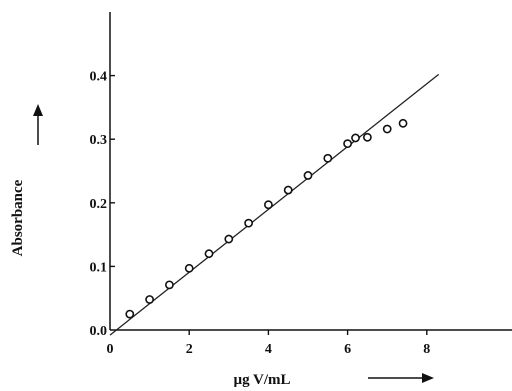  I want to click on x-tick-label: 0, so click(110, 349).